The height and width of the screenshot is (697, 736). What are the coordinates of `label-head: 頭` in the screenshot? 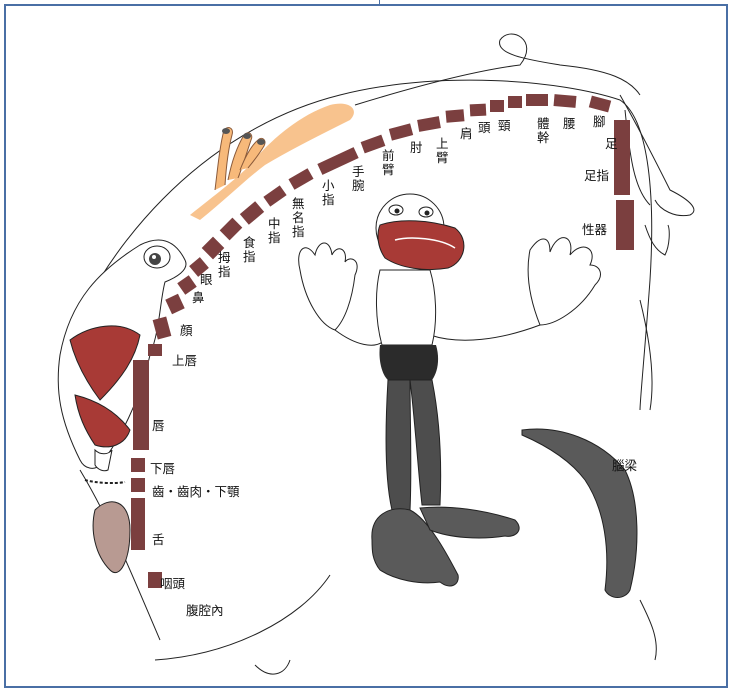 It's located at (484, 127).